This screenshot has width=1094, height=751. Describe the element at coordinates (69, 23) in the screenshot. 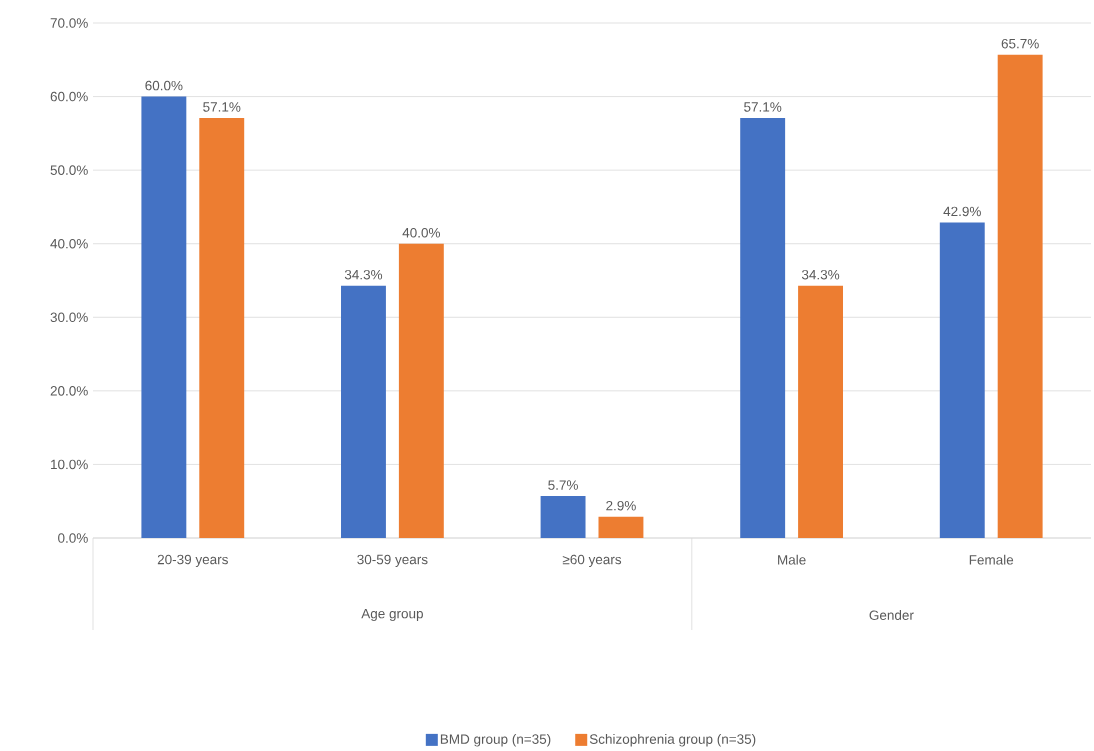

I see `y-tick-label: 70.0%` at that location.